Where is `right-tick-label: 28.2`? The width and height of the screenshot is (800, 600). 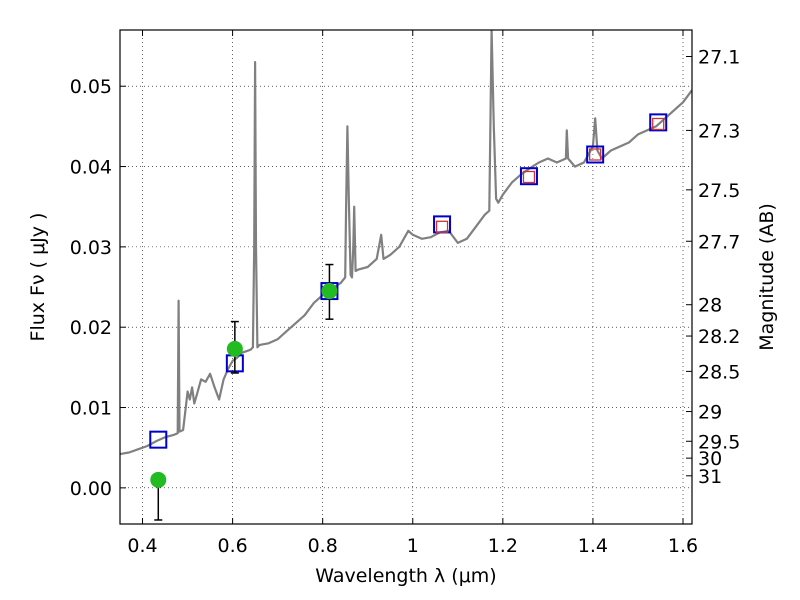
right-tick-label: 28.2 is located at coordinates (719, 337).